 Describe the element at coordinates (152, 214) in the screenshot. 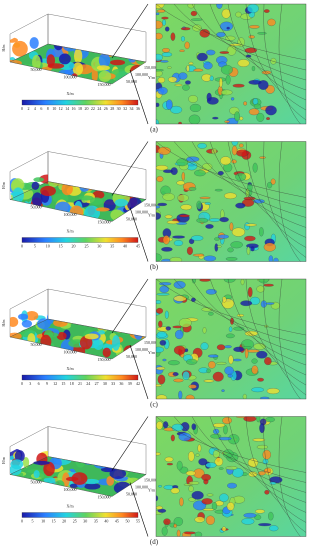

I see `y-axis-label: Y/m` at that location.